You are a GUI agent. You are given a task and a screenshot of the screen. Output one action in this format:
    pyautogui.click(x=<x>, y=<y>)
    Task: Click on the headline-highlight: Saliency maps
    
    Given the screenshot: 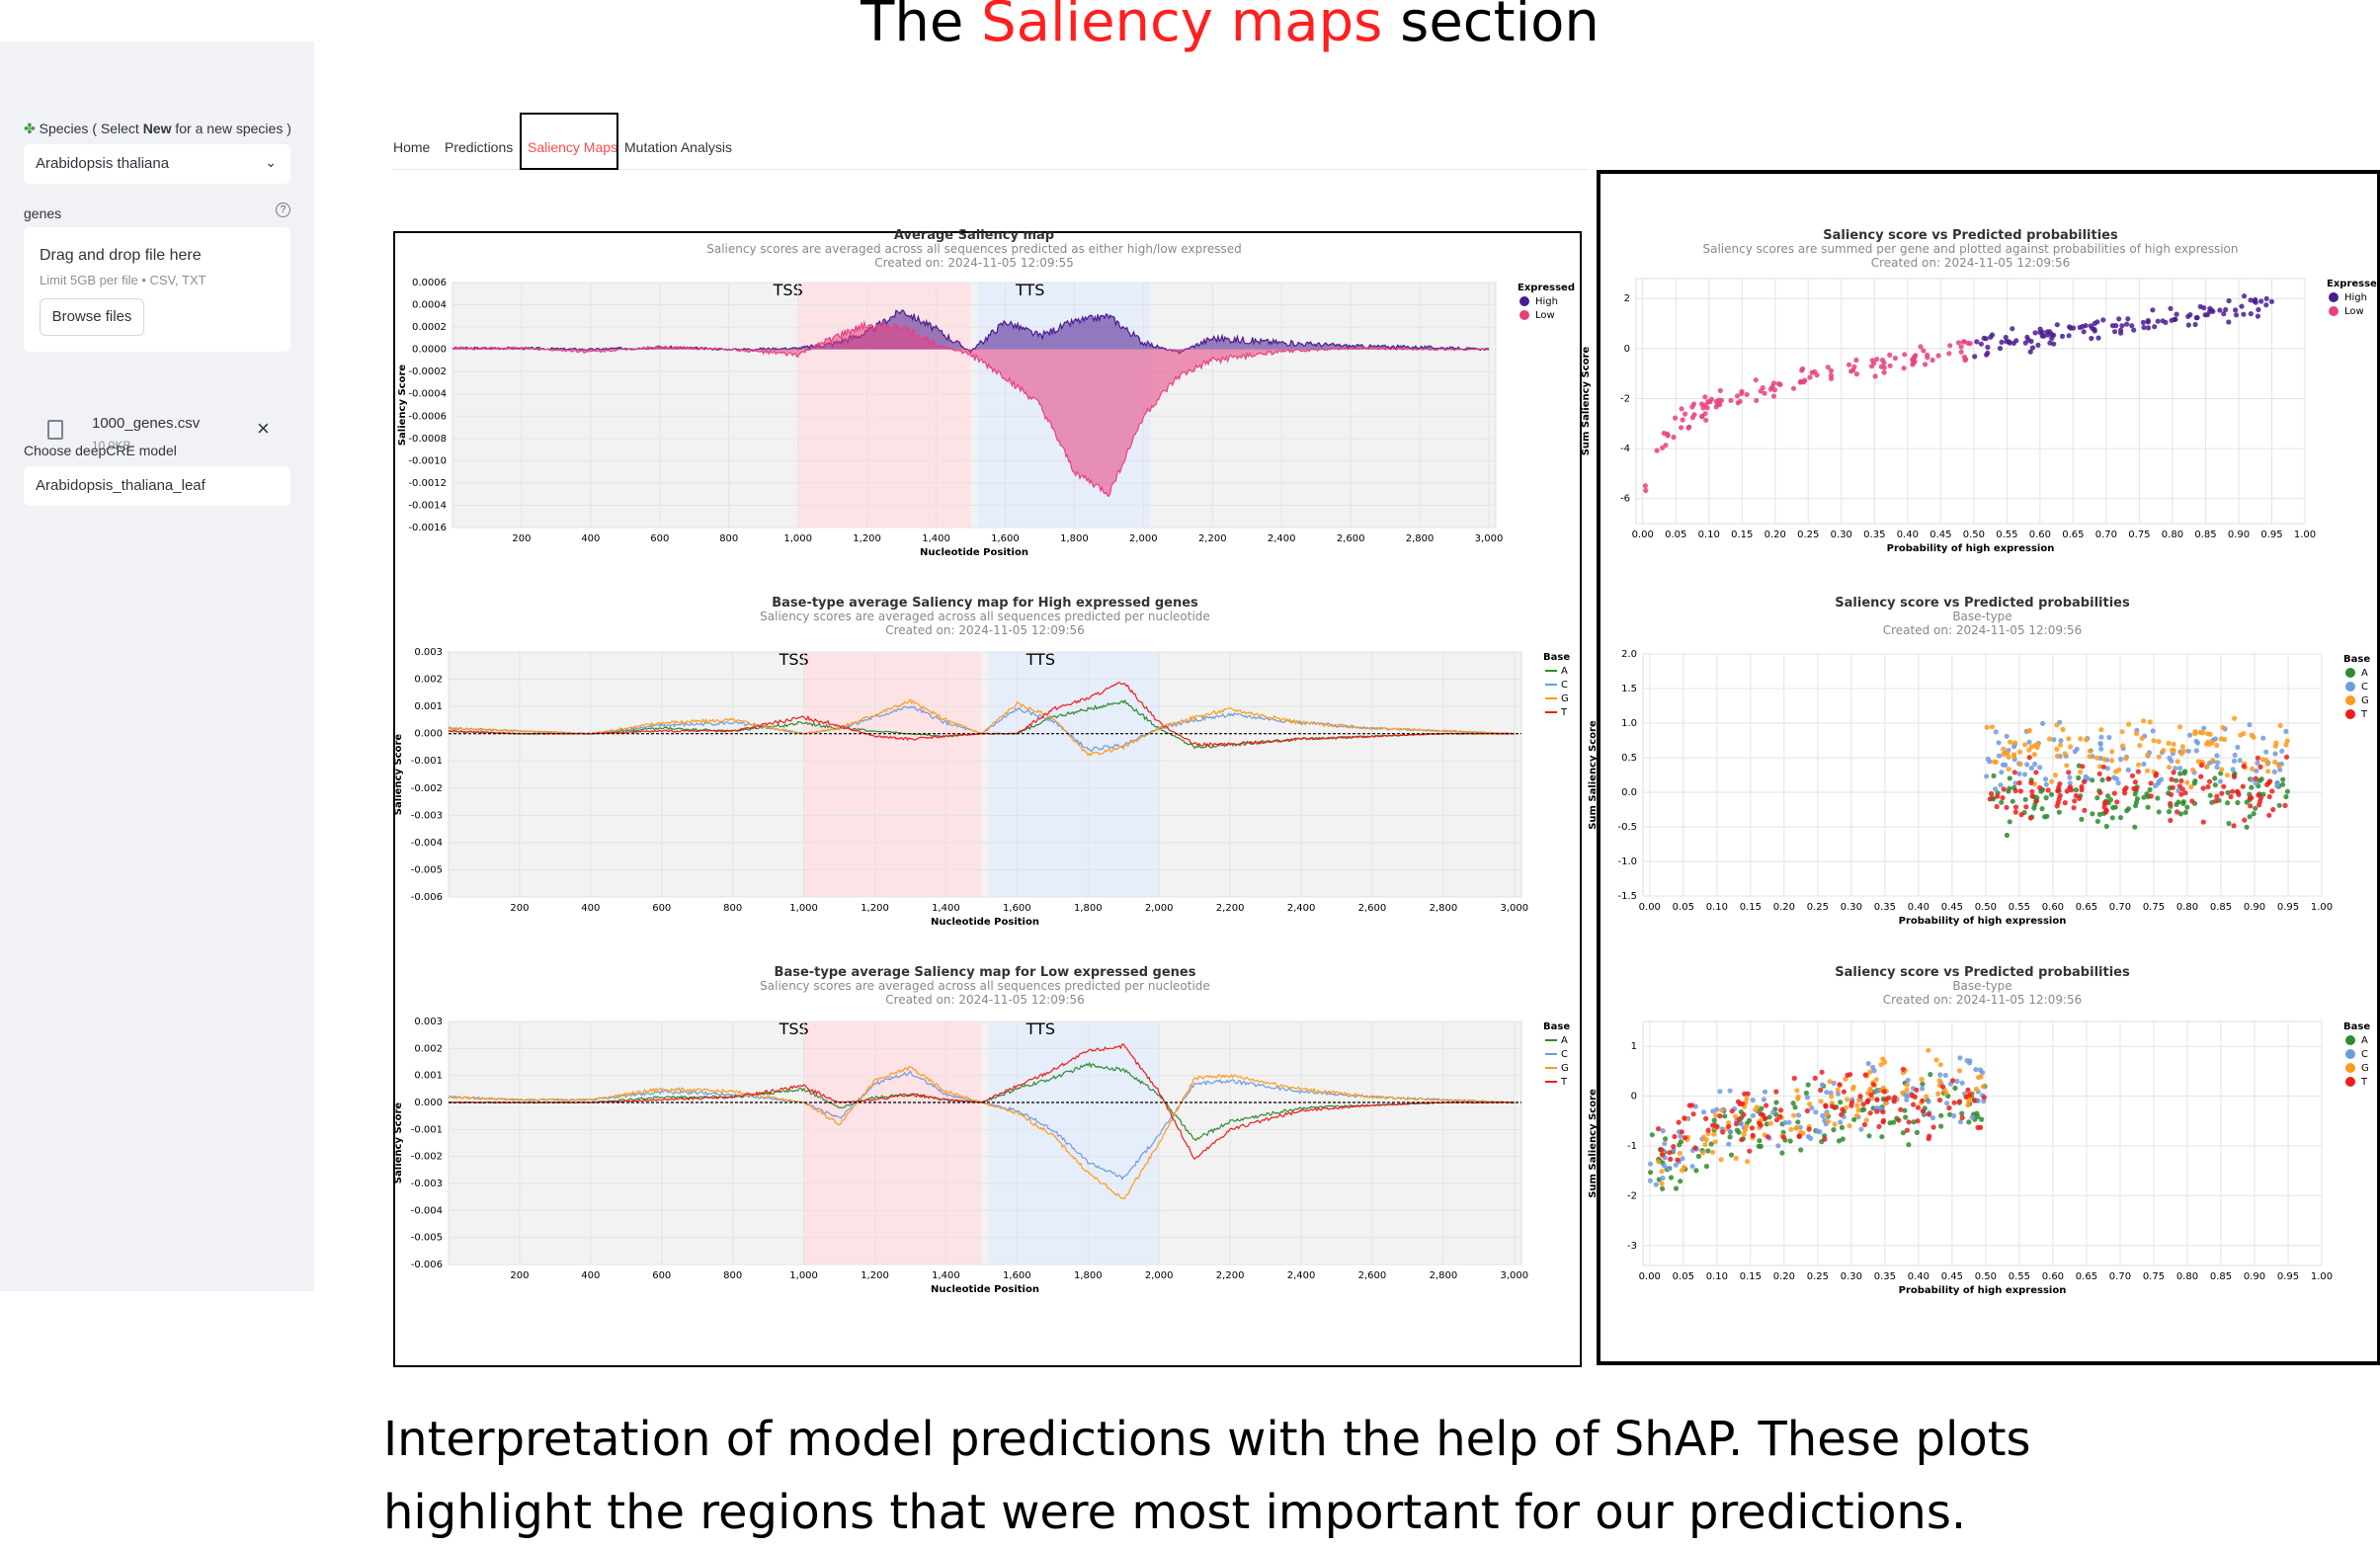 What is the action you would take?
    pyautogui.click(x=1182, y=27)
    